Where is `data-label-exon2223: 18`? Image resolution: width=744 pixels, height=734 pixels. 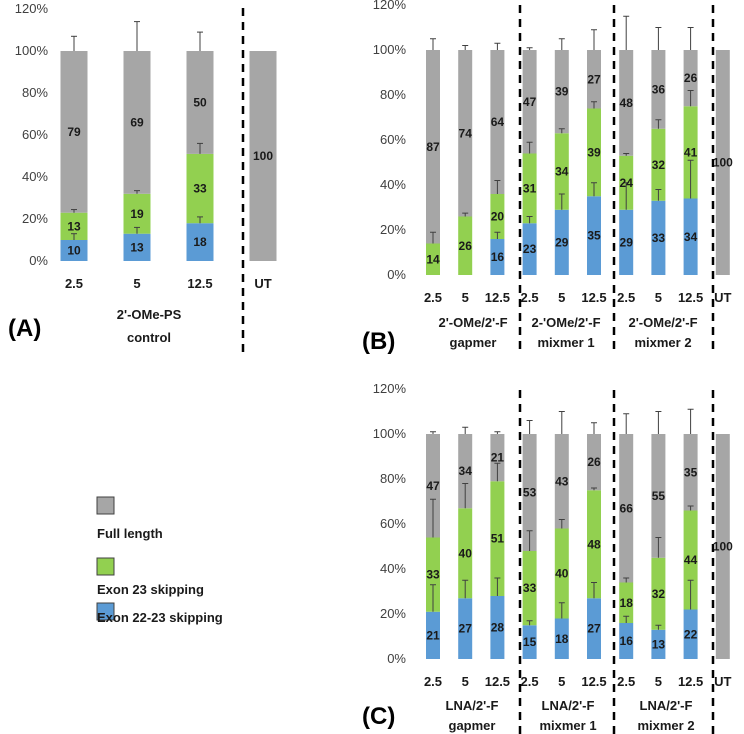 data-label-exon2223: 18 is located at coordinates (562, 639).